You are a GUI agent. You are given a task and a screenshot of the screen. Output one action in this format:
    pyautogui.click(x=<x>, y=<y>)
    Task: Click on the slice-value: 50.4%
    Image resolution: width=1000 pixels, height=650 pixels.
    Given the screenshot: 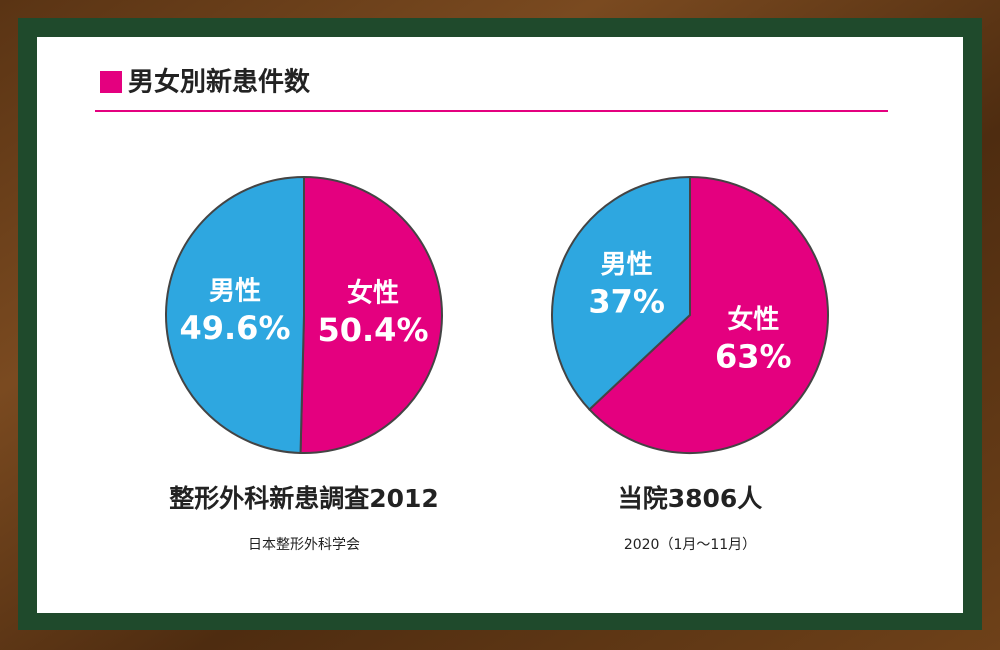 What is the action you would take?
    pyautogui.click(x=372, y=330)
    